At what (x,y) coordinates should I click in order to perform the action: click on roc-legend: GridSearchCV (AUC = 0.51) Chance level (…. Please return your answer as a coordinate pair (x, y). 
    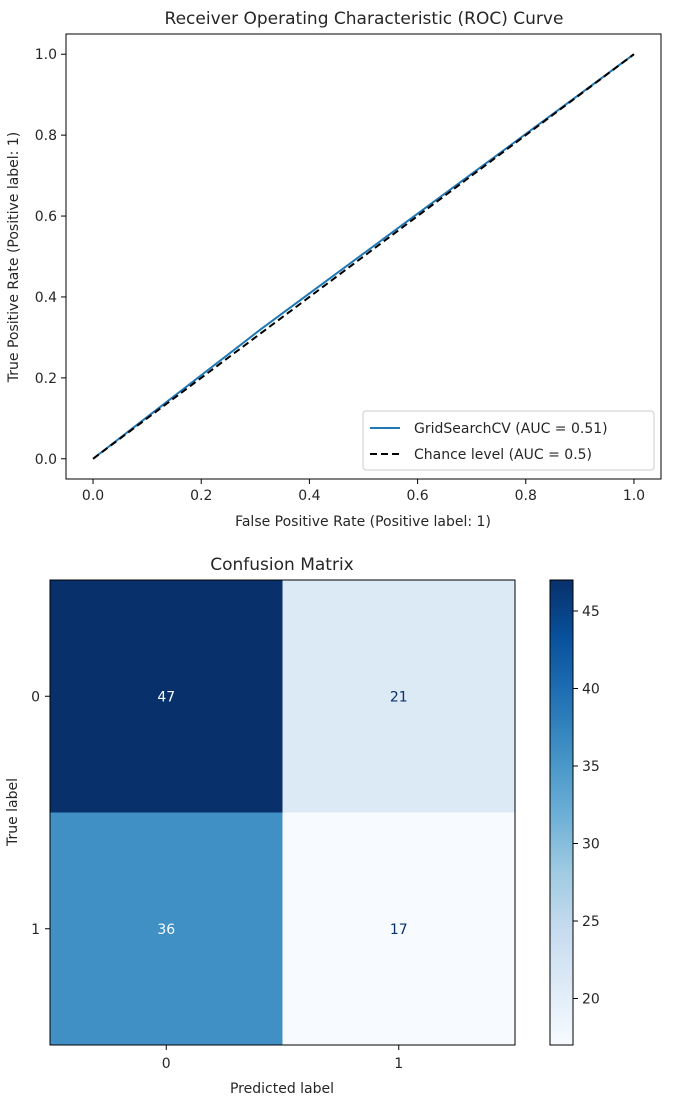
    Looking at the image, I should click on (508, 440).